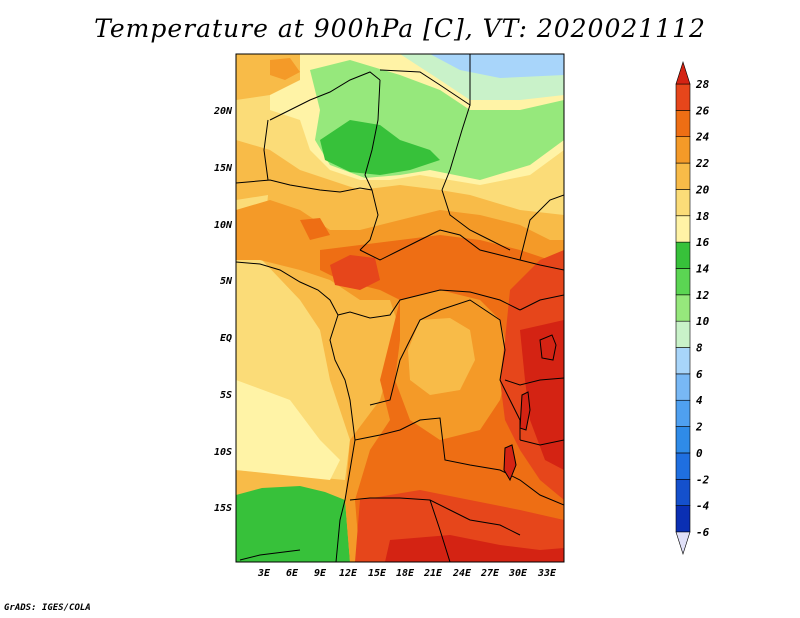 Image resolution: width=800 pixels, height=618 pixels. Describe the element at coordinates (462, 573) in the screenshot. I see `lon-label: 24E` at that location.